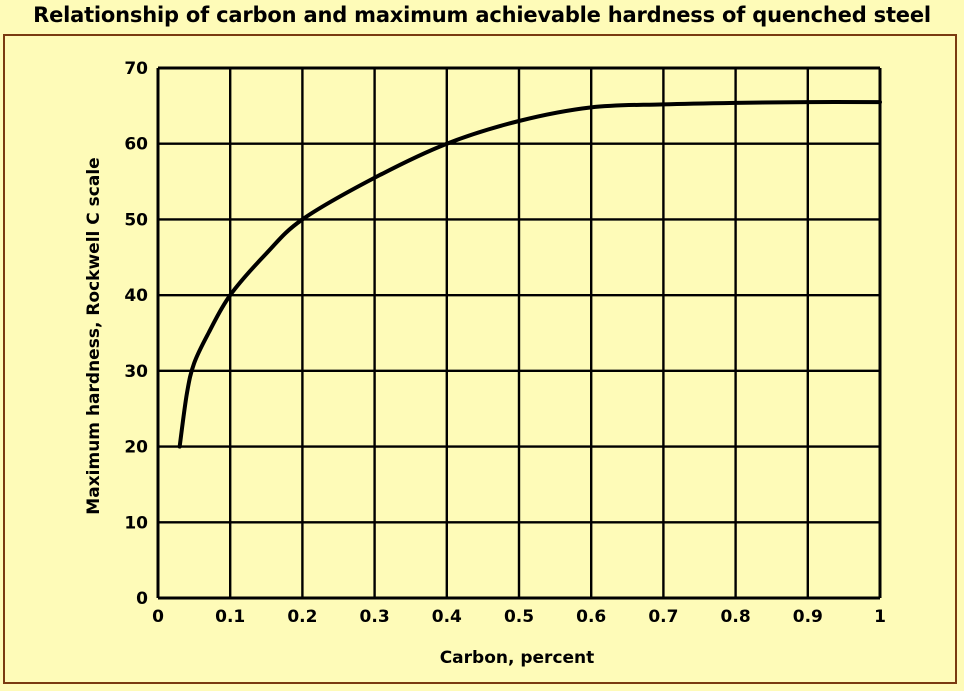  I want to click on y-tick-label: 60, so click(136, 145).